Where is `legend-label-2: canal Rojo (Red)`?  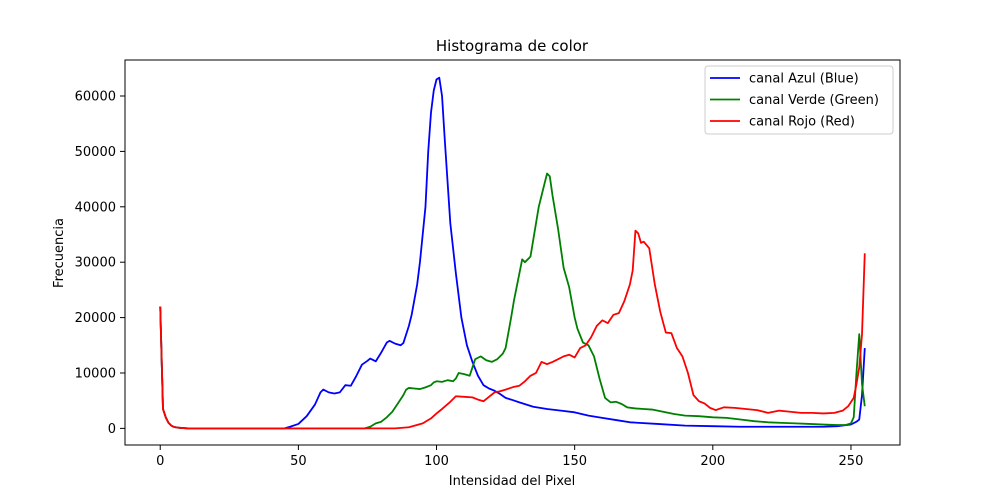
legend-label-2: canal Rojo (Red) is located at coordinates (802, 122).